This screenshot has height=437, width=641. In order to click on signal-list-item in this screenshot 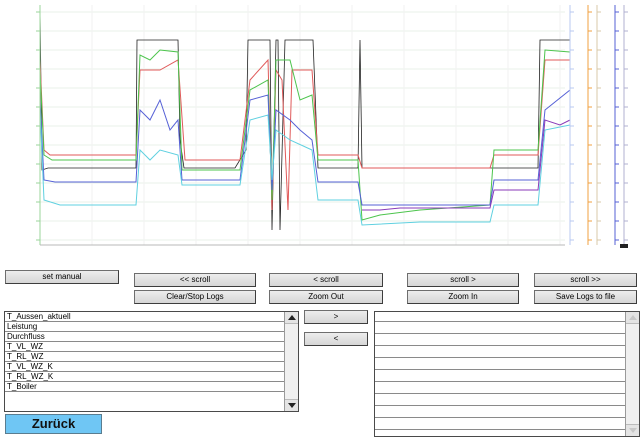, I will do `click(145, 401)`.